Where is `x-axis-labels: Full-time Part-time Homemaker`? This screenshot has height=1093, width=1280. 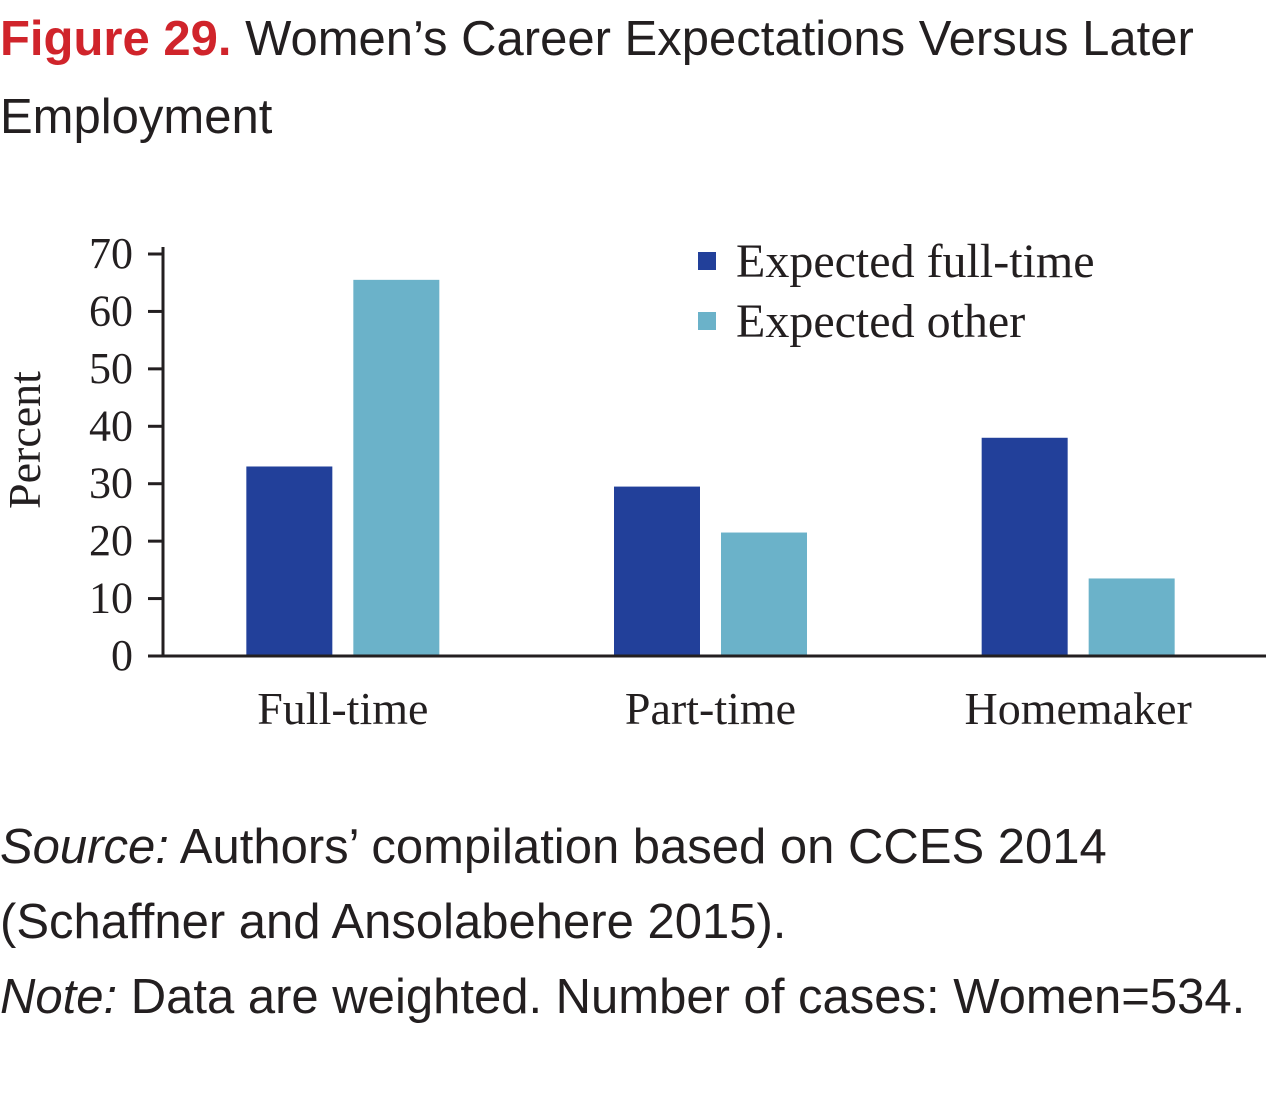
x-axis-labels: Full-time Part-time Homemaker is located at coordinates (724, 708).